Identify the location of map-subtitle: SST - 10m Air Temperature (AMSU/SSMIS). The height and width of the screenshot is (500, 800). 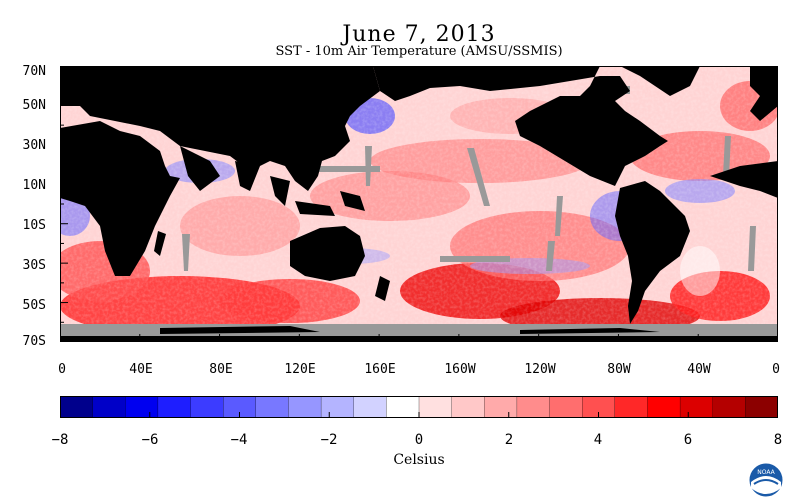
(419, 51).